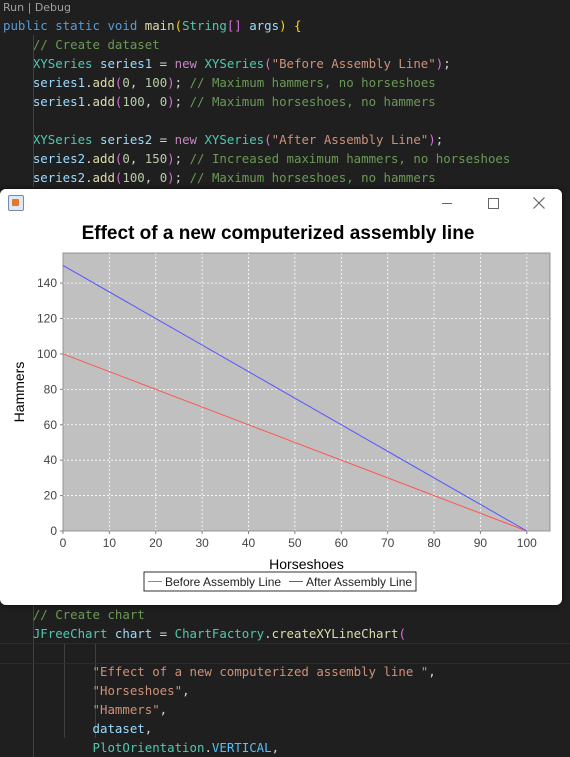 The width and height of the screenshot is (570, 757). Describe the element at coordinates (14, 7) in the screenshot. I see `run-codelens: Run` at that location.